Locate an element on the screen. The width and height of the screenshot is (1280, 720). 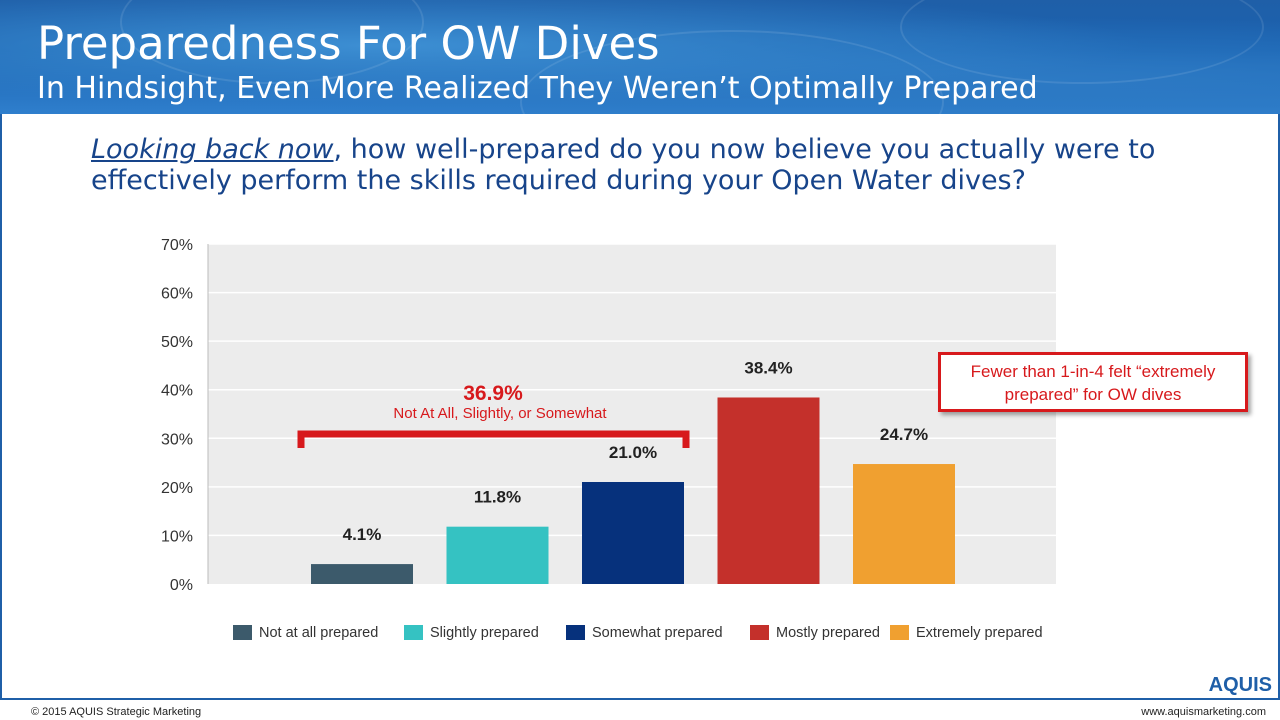
y-tick-label: 10% is located at coordinates (177, 536).